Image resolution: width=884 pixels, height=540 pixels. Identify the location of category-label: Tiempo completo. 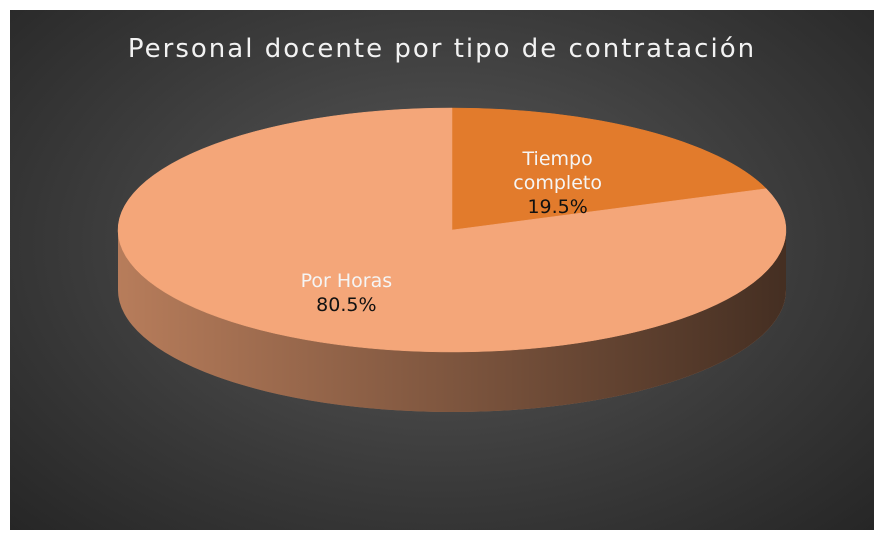
(557, 171).